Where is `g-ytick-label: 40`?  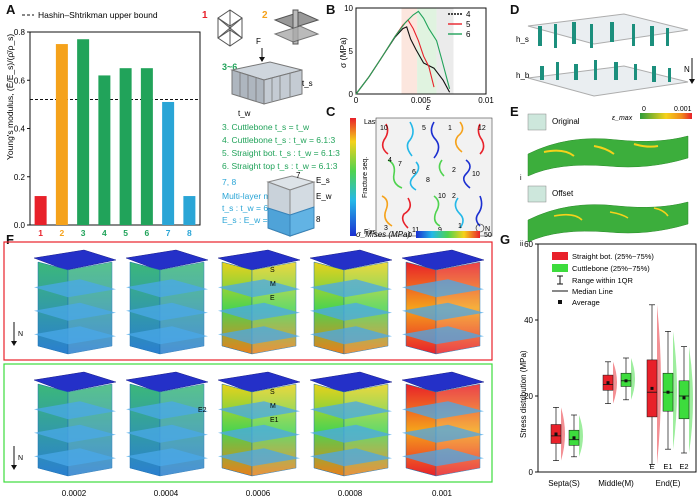
g-ytick-label: 40 is located at coordinates (528, 320).